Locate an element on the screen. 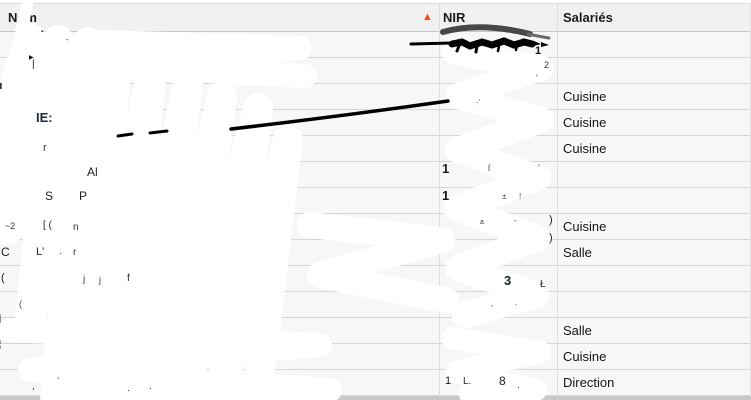 This screenshot has height=400, width=751. bottom-window-edge is located at coordinates (375, 398).